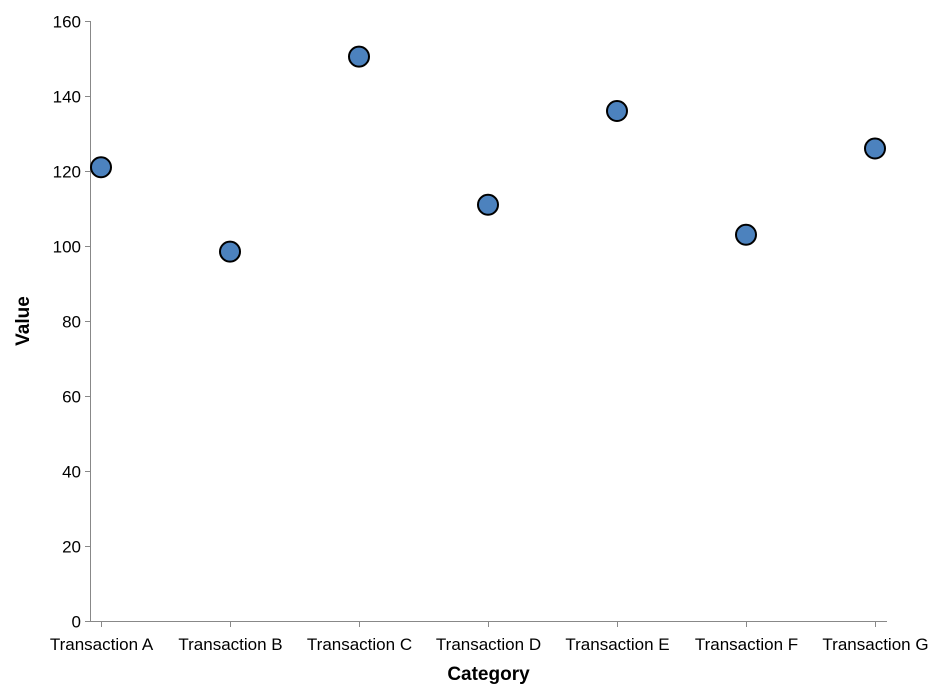  What do you see at coordinates (23, 321) in the screenshot?
I see `y-axis-title: Value` at bounding box center [23, 321].